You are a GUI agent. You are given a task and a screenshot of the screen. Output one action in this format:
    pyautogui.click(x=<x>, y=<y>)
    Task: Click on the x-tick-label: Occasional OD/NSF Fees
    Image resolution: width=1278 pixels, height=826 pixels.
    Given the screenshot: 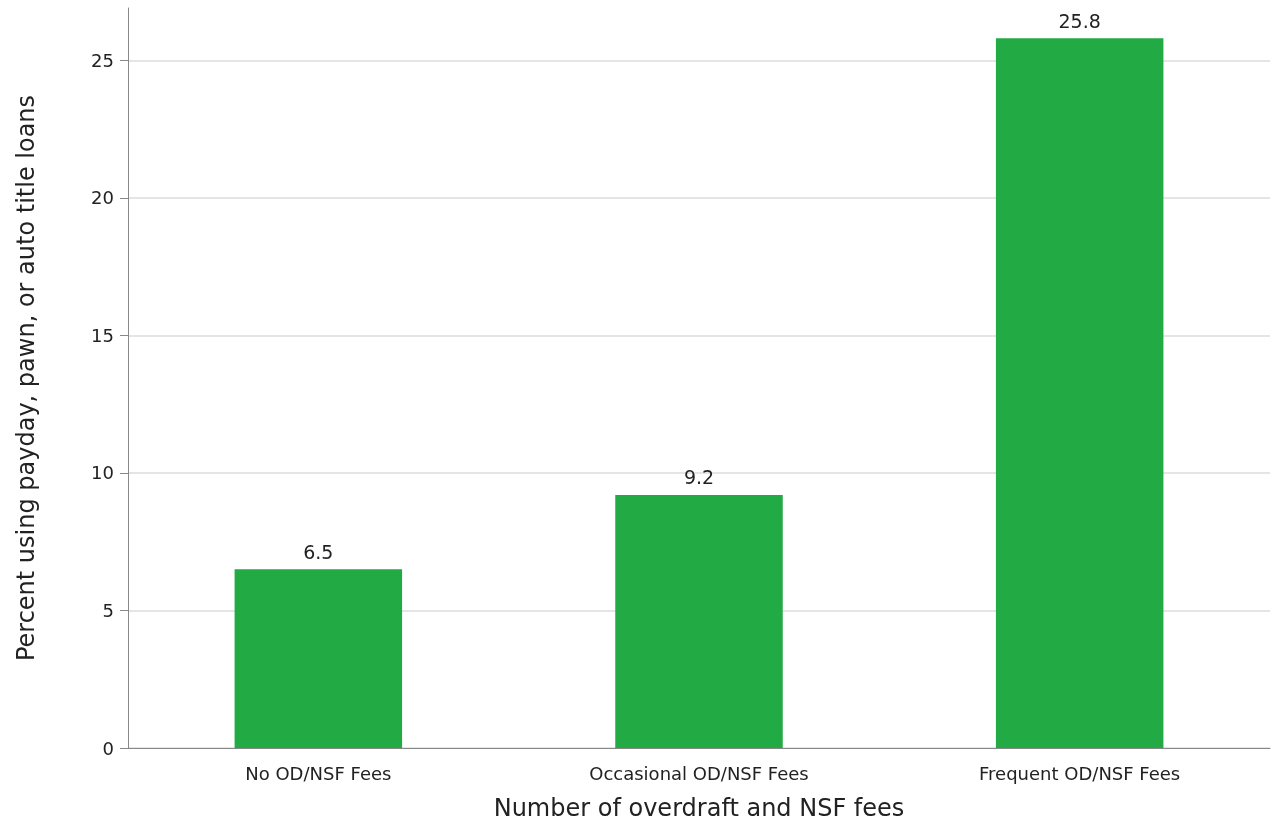 What is the action you would take?
    pyautogui.click(x=699, y=773)
    